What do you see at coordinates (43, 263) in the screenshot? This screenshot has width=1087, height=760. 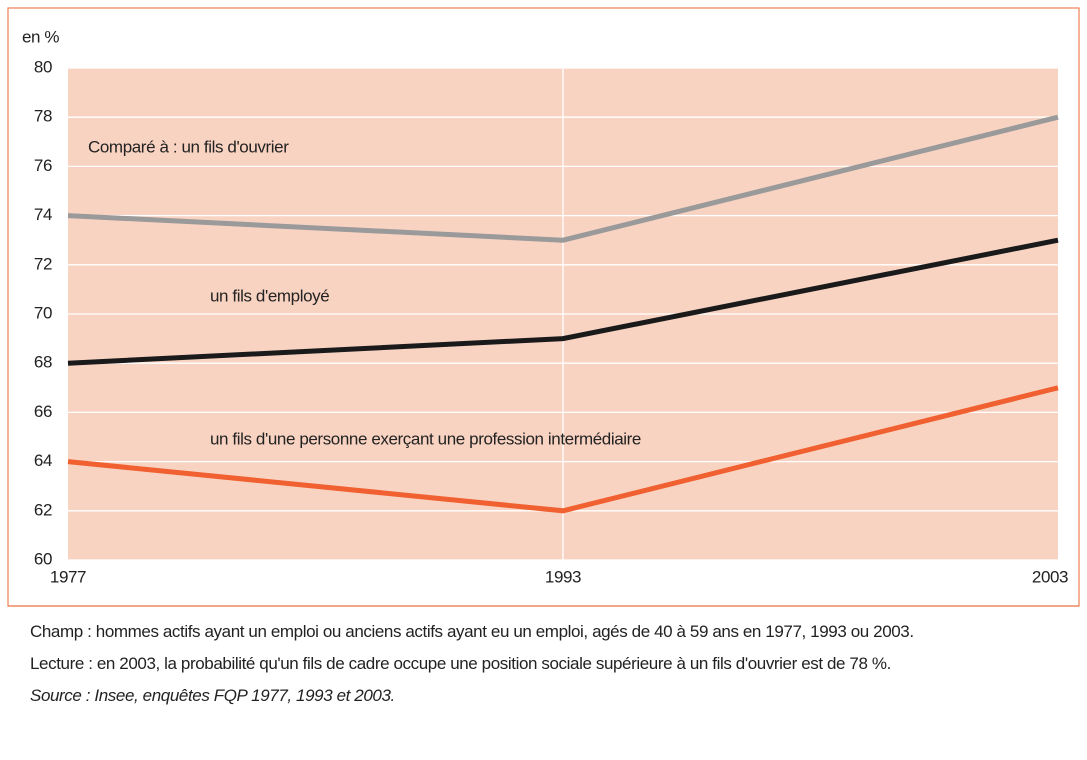 I see `y-tick-label: 72` at bounding box center [43, 263].